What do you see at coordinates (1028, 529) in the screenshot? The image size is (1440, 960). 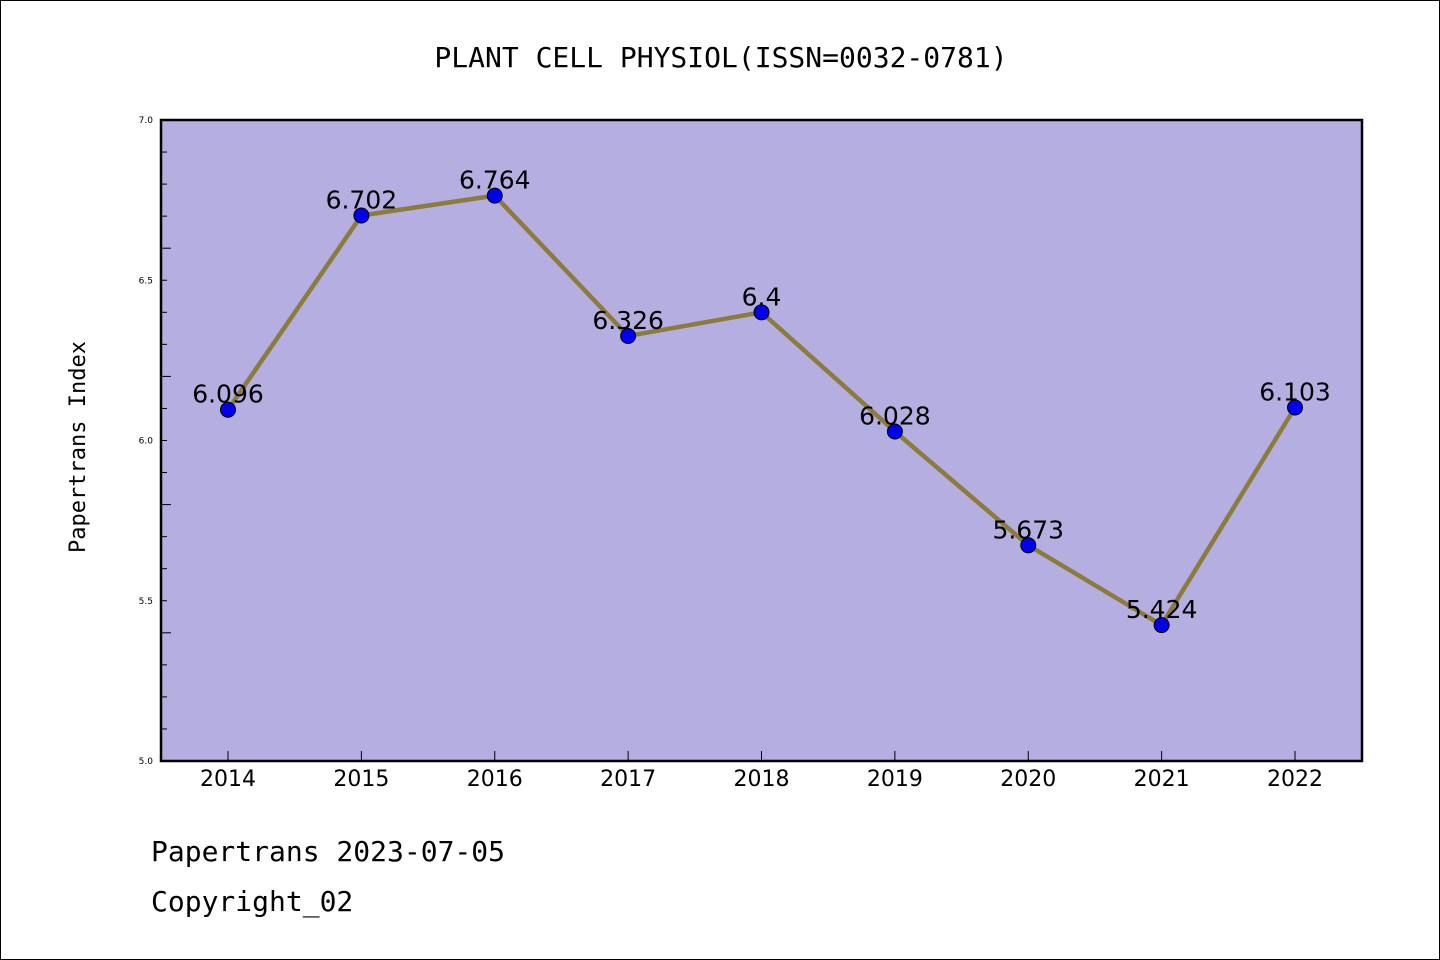 I see `data-label: 5.673` at bounding box center [1028, 529].